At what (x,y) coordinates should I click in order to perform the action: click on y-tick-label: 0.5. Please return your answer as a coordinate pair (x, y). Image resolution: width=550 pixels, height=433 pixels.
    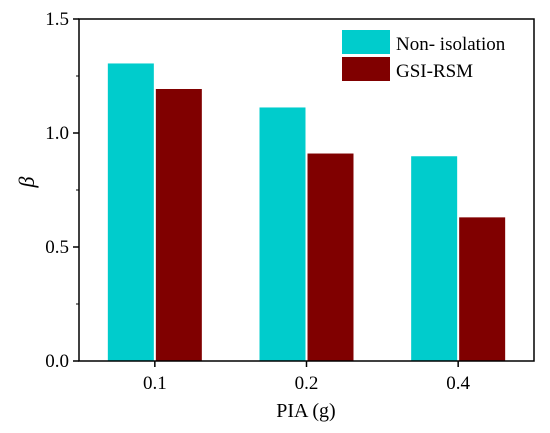
    Looking at the image, I should click on (57, 247).